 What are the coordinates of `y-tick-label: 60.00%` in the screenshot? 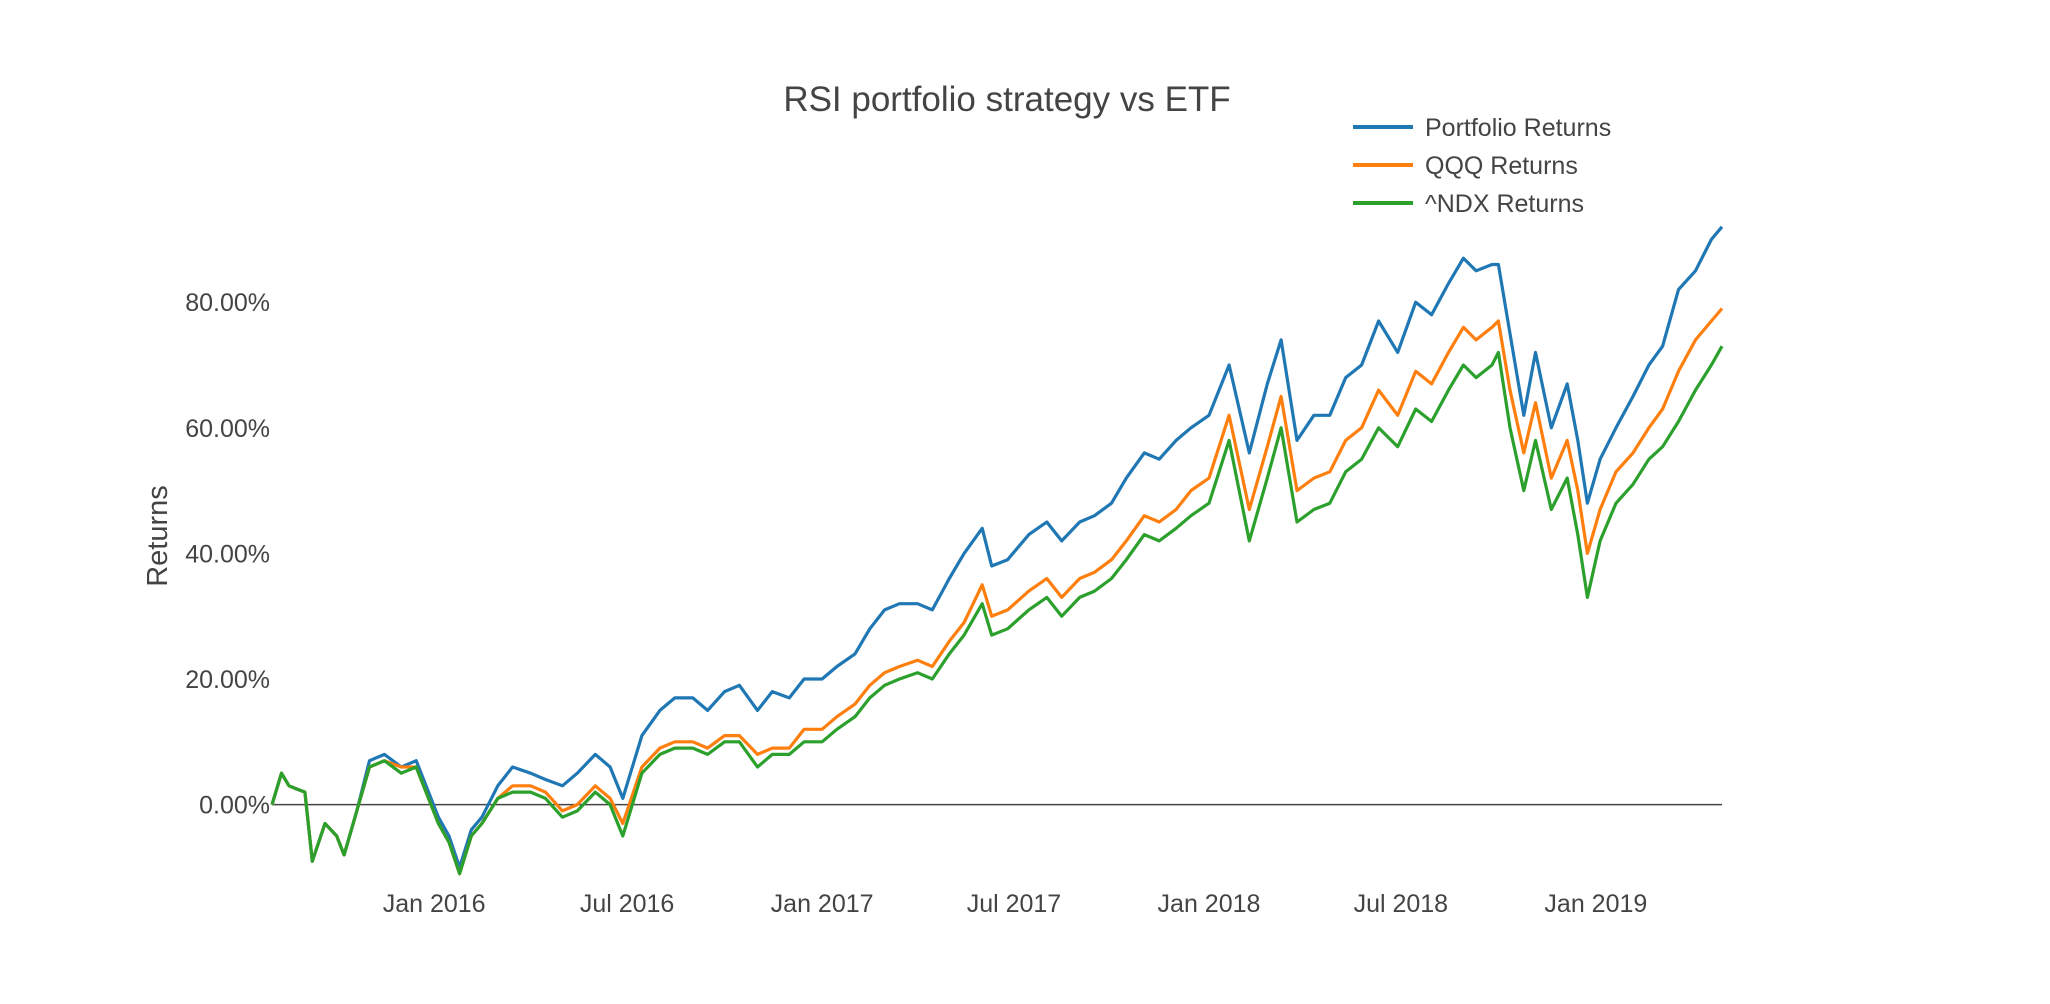 It's located at (227, 429).